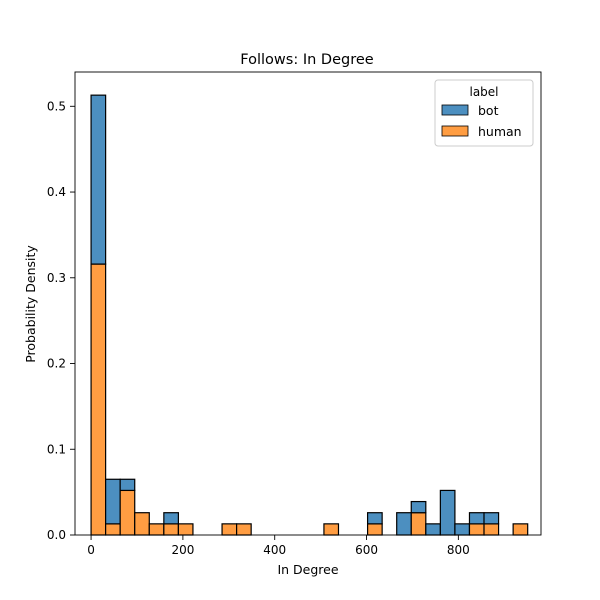 The height and width of the screenshot is (600, 600). What do you see at coordinates (91, 550) in the screenshot?
I see `x-tick-label: 0` at bounding box center [91, 550].